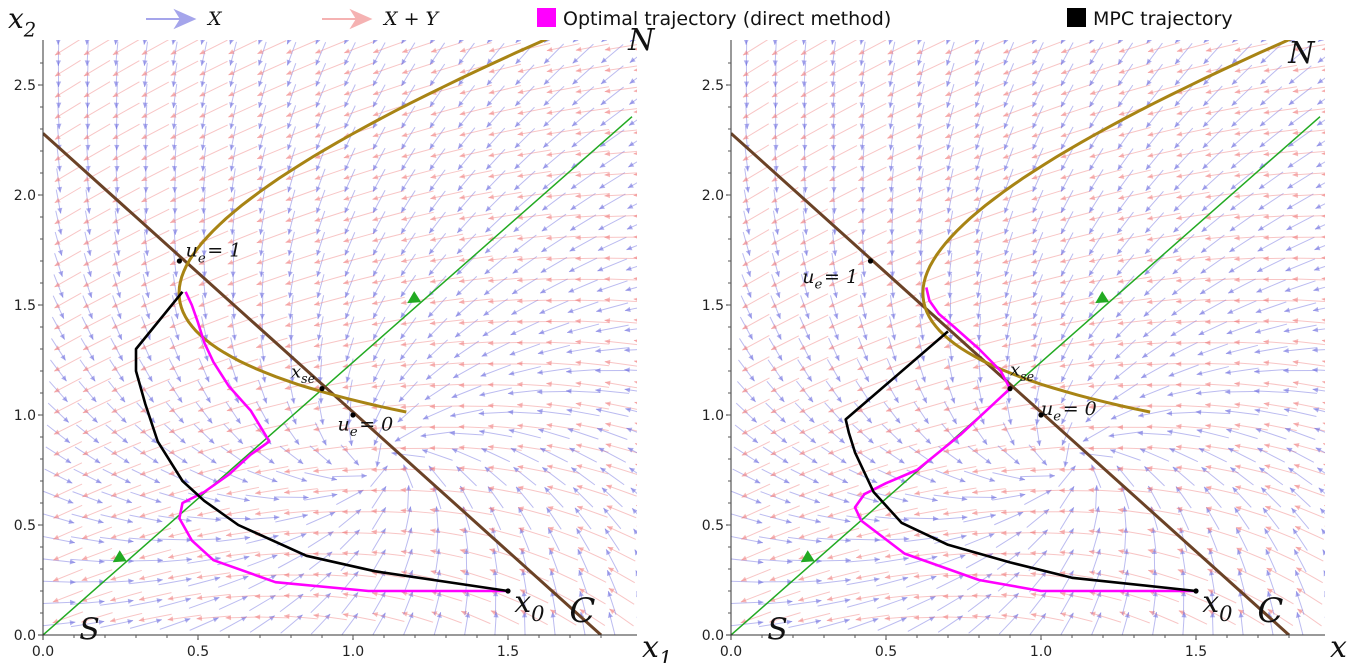 The image size is (1365, 663). I want to click on optimal-swatch, so click(546, 17).